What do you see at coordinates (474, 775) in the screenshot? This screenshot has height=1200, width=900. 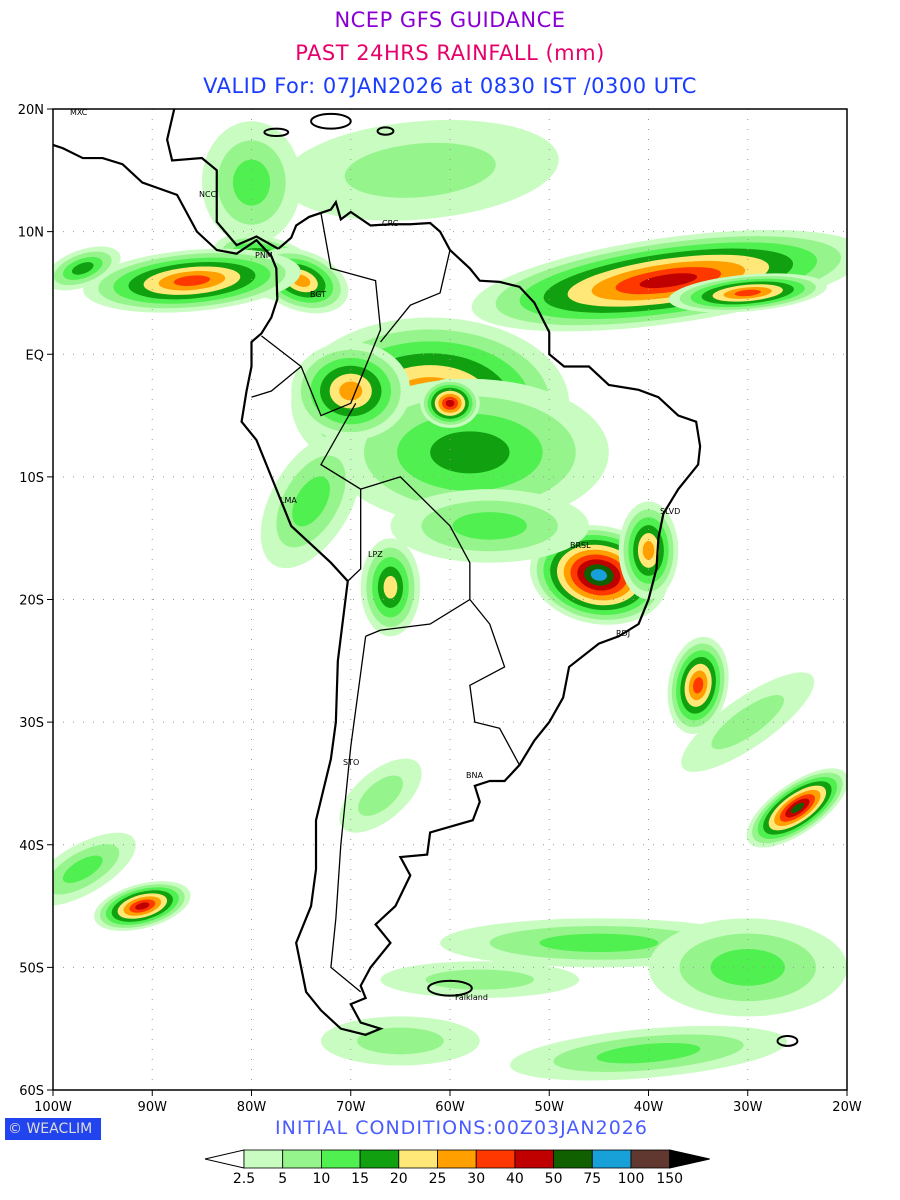 I see `city-label-bna: BNA` at bounding box center [474, 775].